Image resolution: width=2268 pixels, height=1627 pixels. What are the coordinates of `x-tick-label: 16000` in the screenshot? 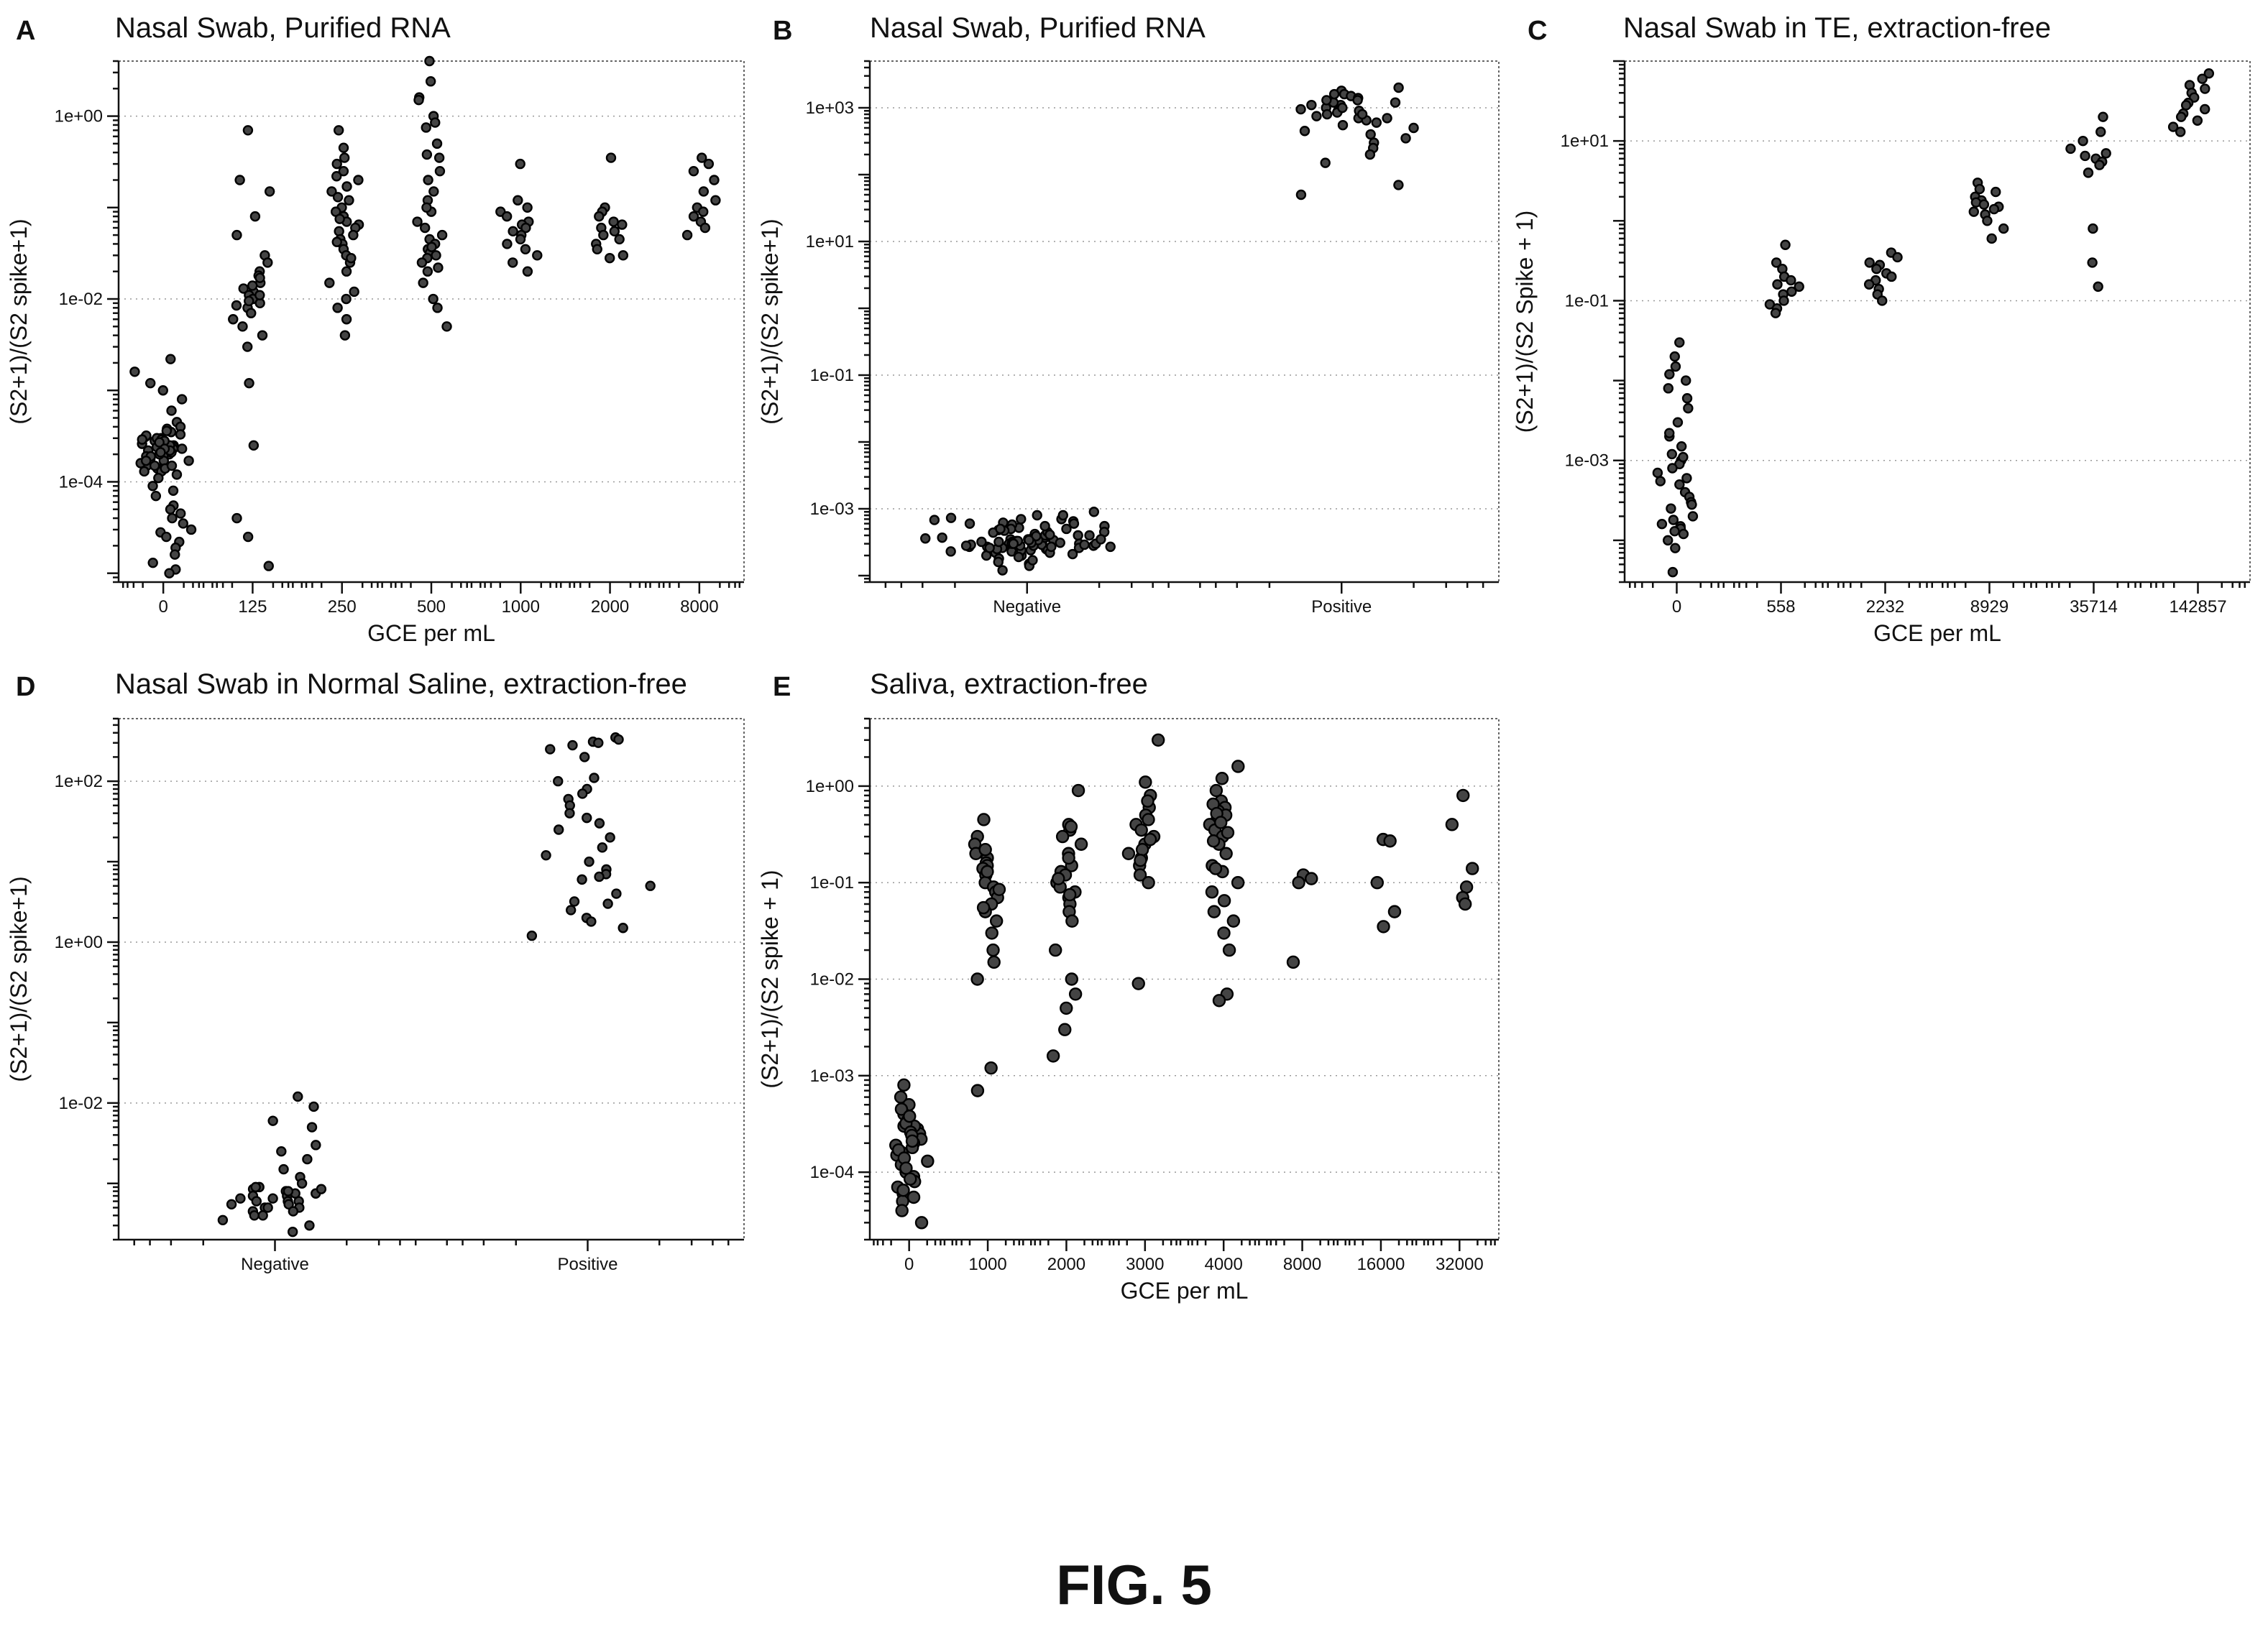 It's located at (1381, 1264).